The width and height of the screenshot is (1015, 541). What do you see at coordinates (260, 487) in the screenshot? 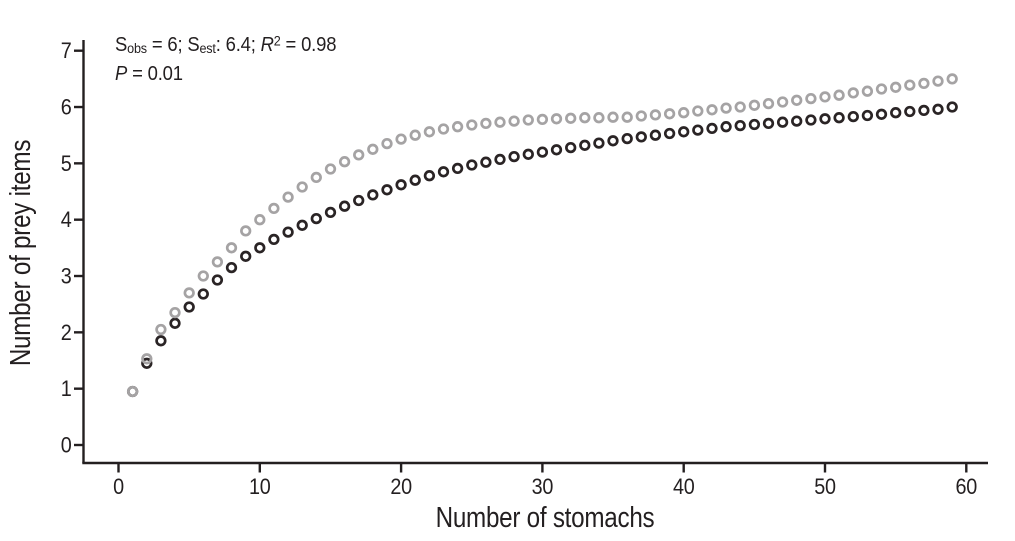
I see `x-tick-label: 10` at bounding box center [260, 487].